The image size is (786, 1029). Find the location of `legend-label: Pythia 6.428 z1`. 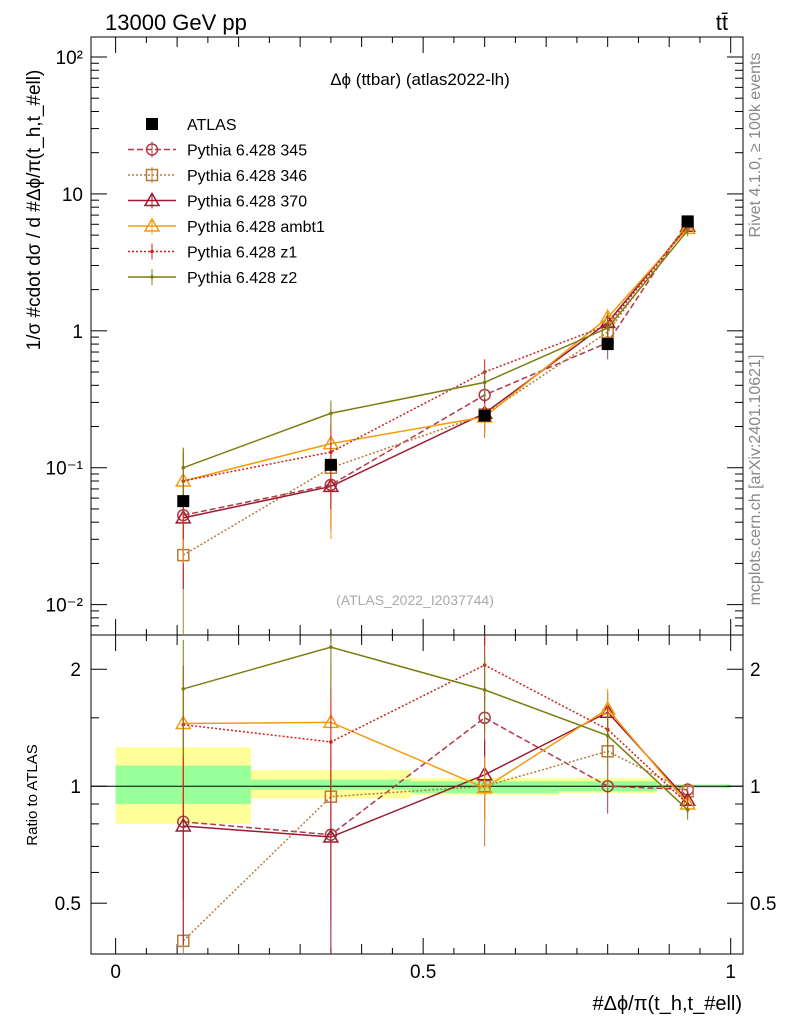

legend-label: Pythia 6.428 z1 is located at coordinates (242, 253).